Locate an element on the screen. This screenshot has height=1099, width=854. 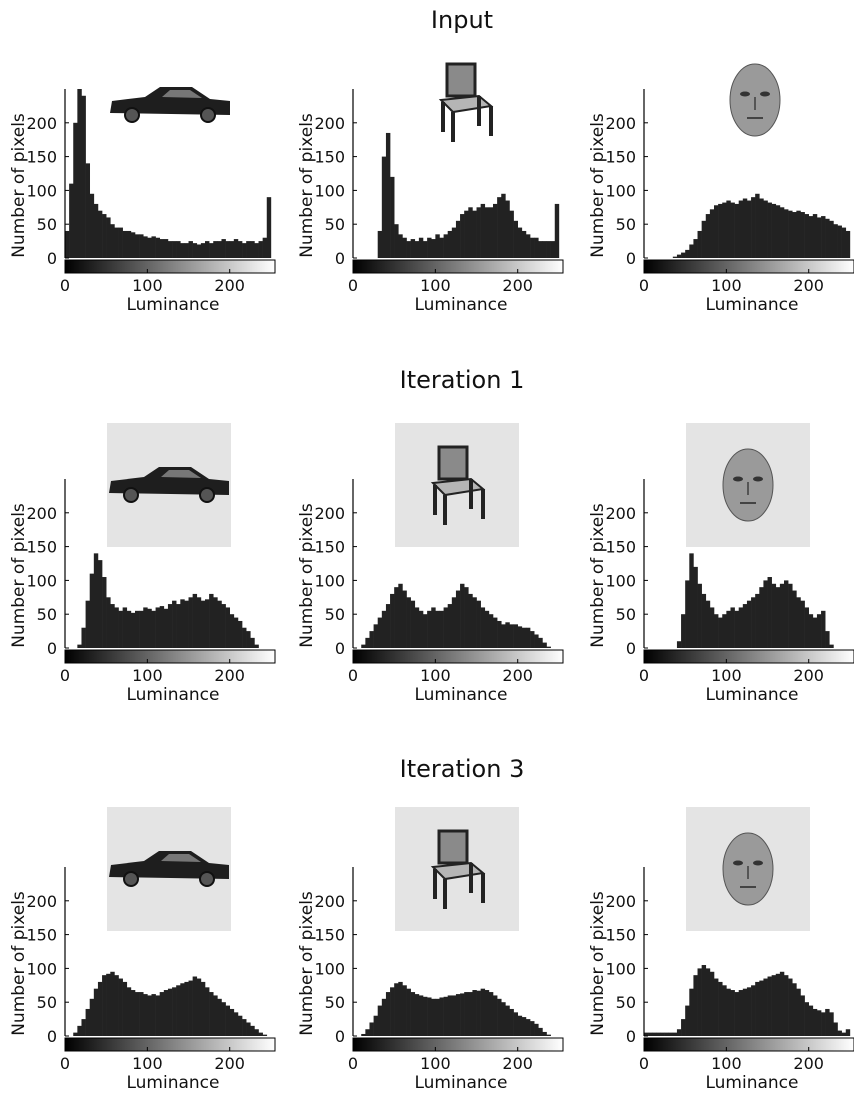
bars is located at coordinates (456, 615).